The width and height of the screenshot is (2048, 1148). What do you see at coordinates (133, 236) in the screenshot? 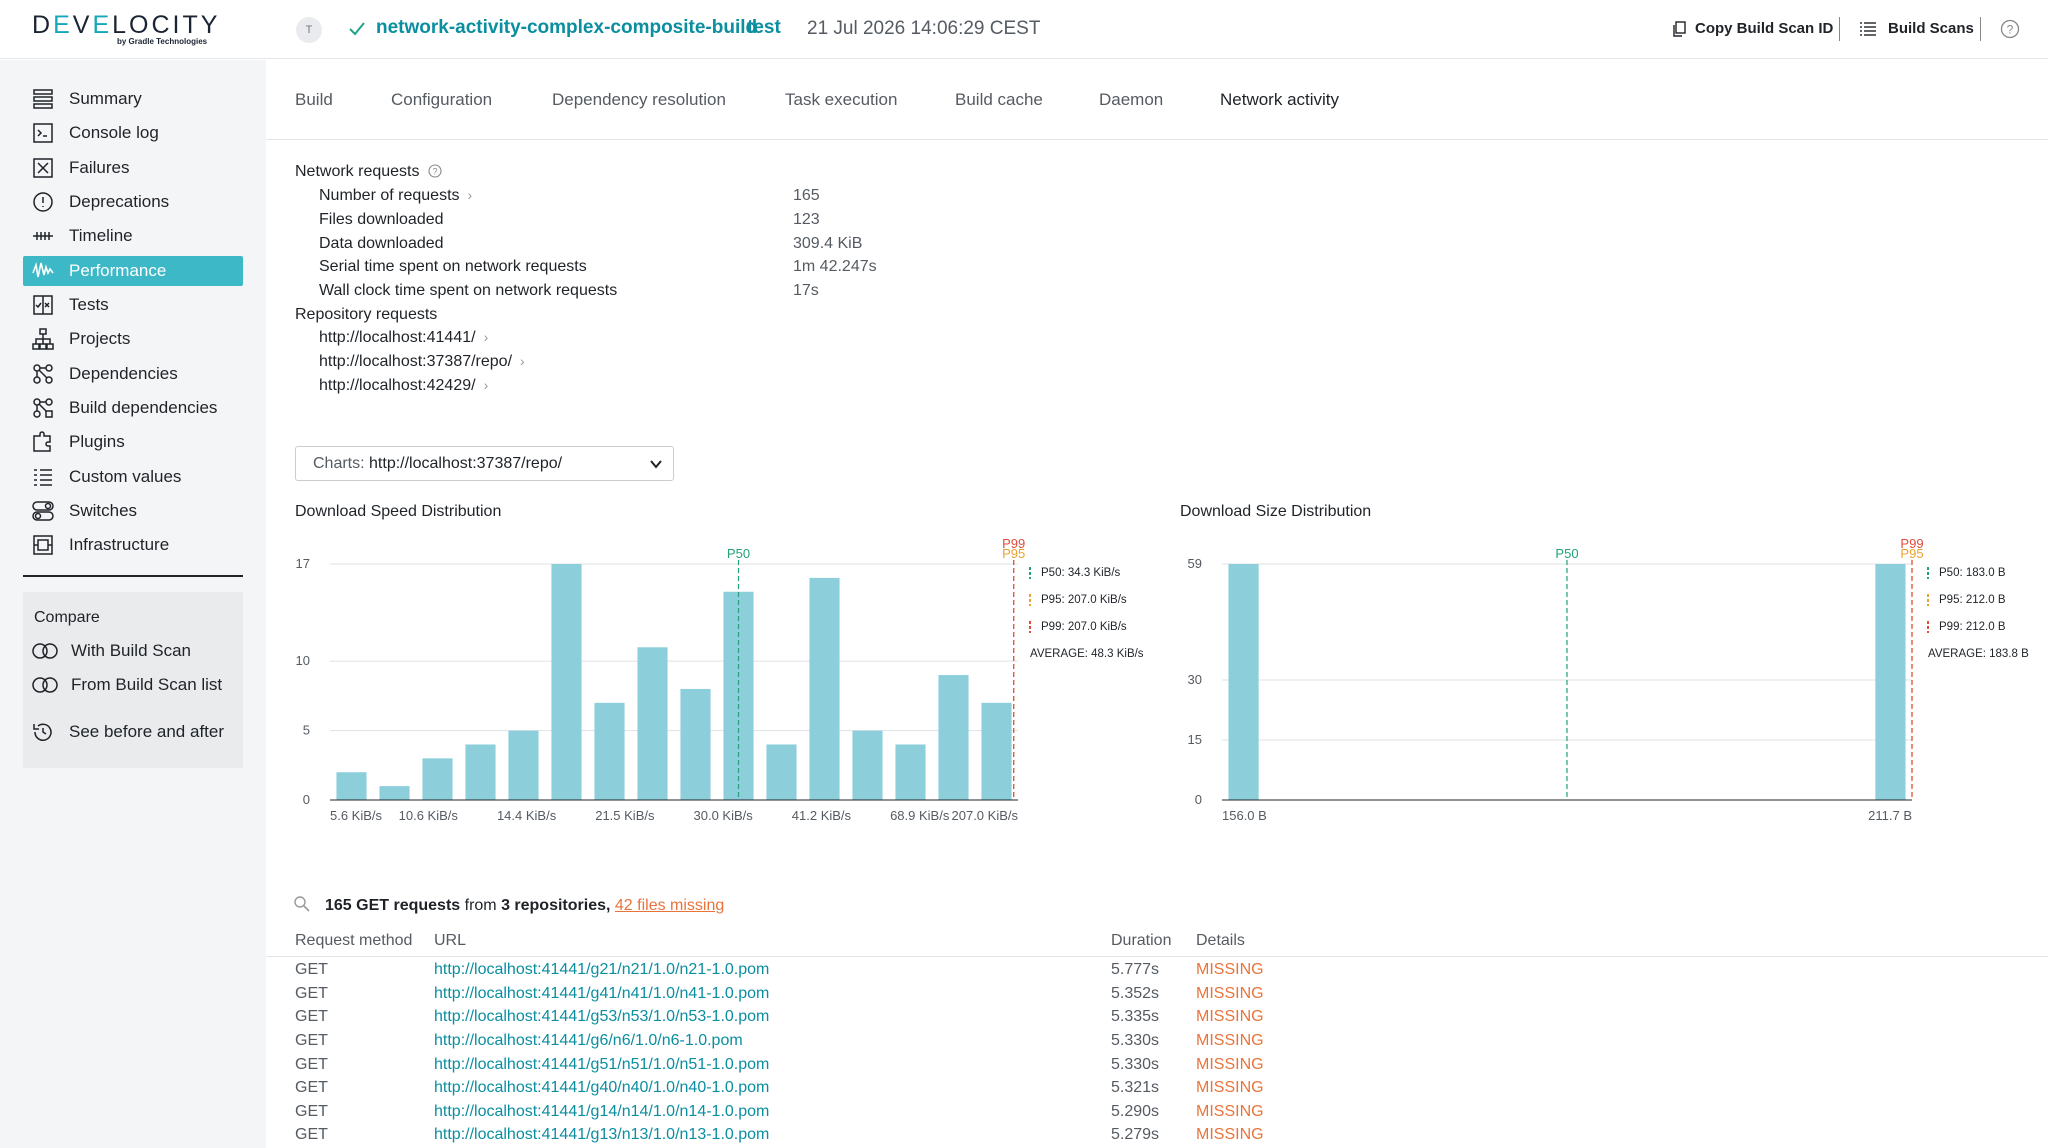
I see `sidebar-item-timeline: Timeline` at bounding box center [133, 236].